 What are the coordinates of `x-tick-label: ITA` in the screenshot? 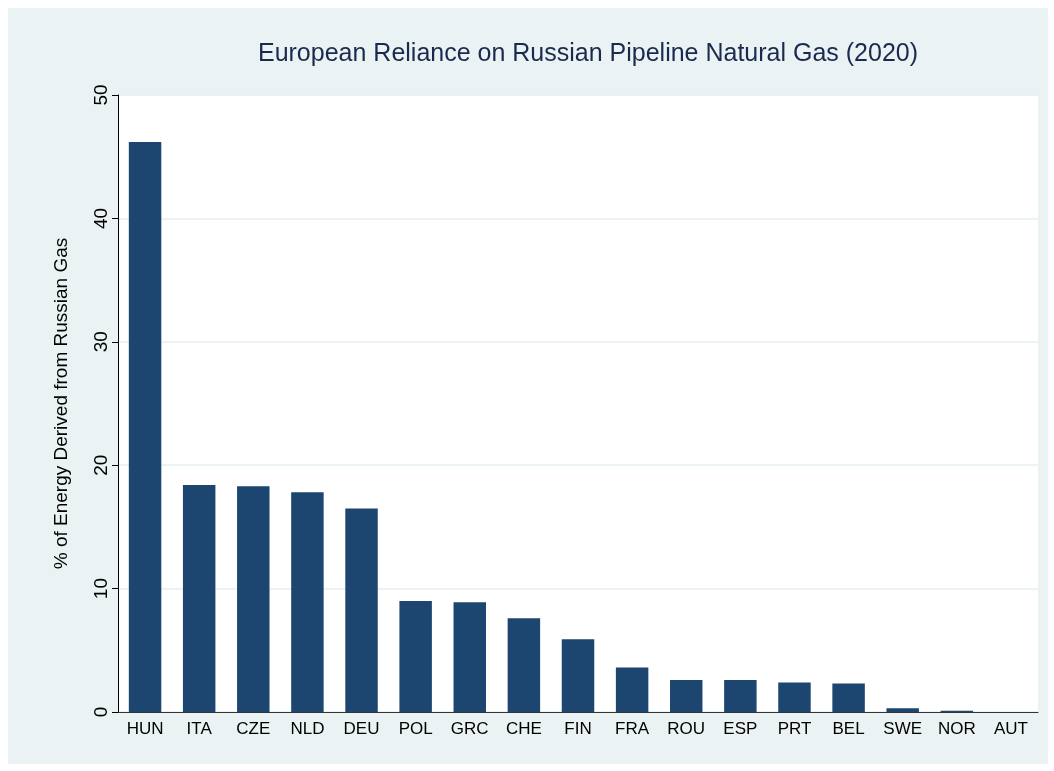 It's located at (199, 728).